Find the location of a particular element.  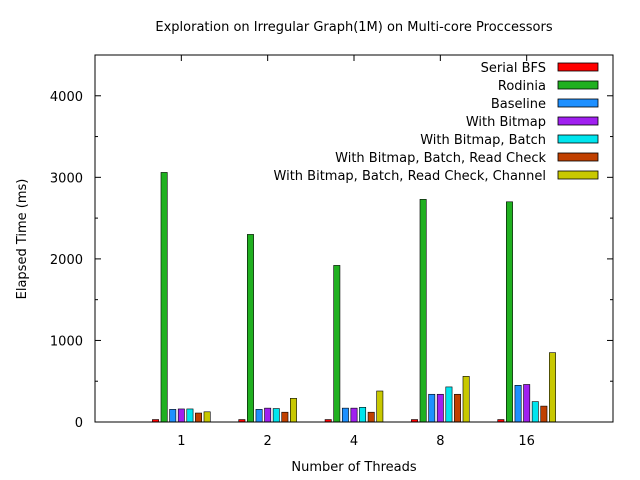

legend-label: Serial BFS is located at coordinates (513, 68).